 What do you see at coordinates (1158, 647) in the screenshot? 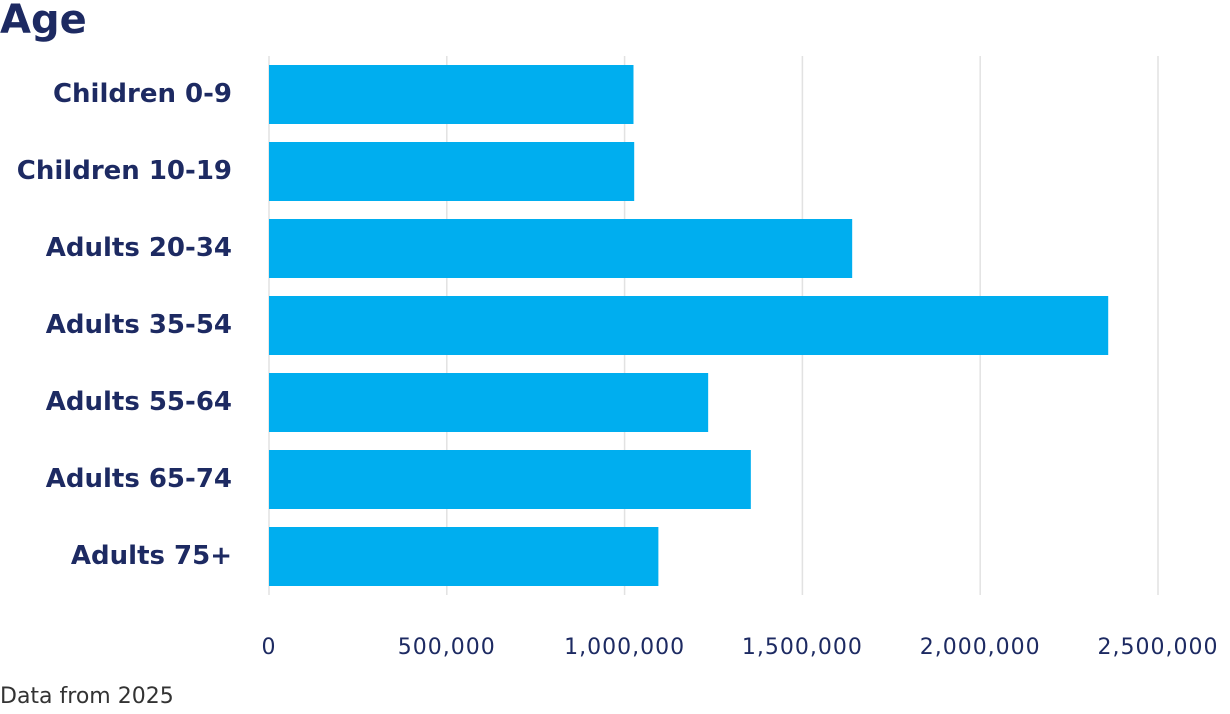
I see `x-tick-label: 2,500,000` at bounding box center [1158, 647].